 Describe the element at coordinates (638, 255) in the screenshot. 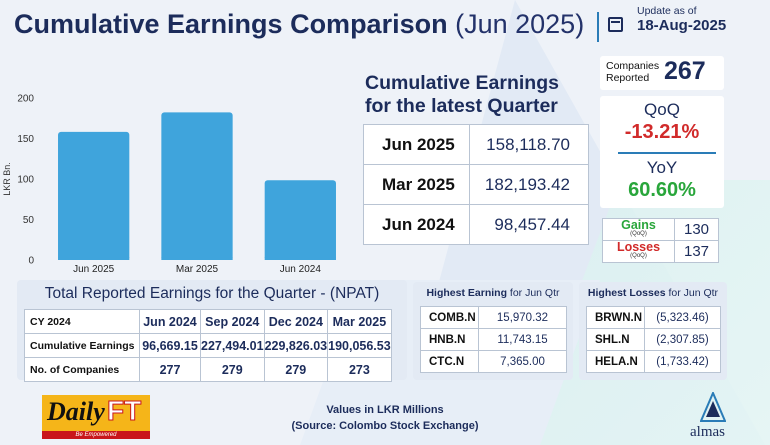

I see `losses-sublabel: (QoQ)` at that location.